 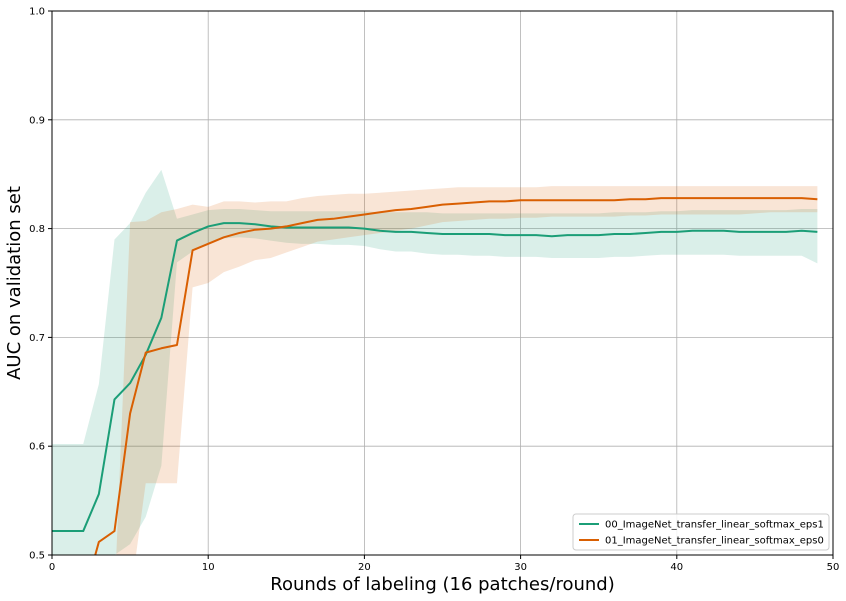 I want to click on x-tick-label: 30, so click(x=520, y=567).